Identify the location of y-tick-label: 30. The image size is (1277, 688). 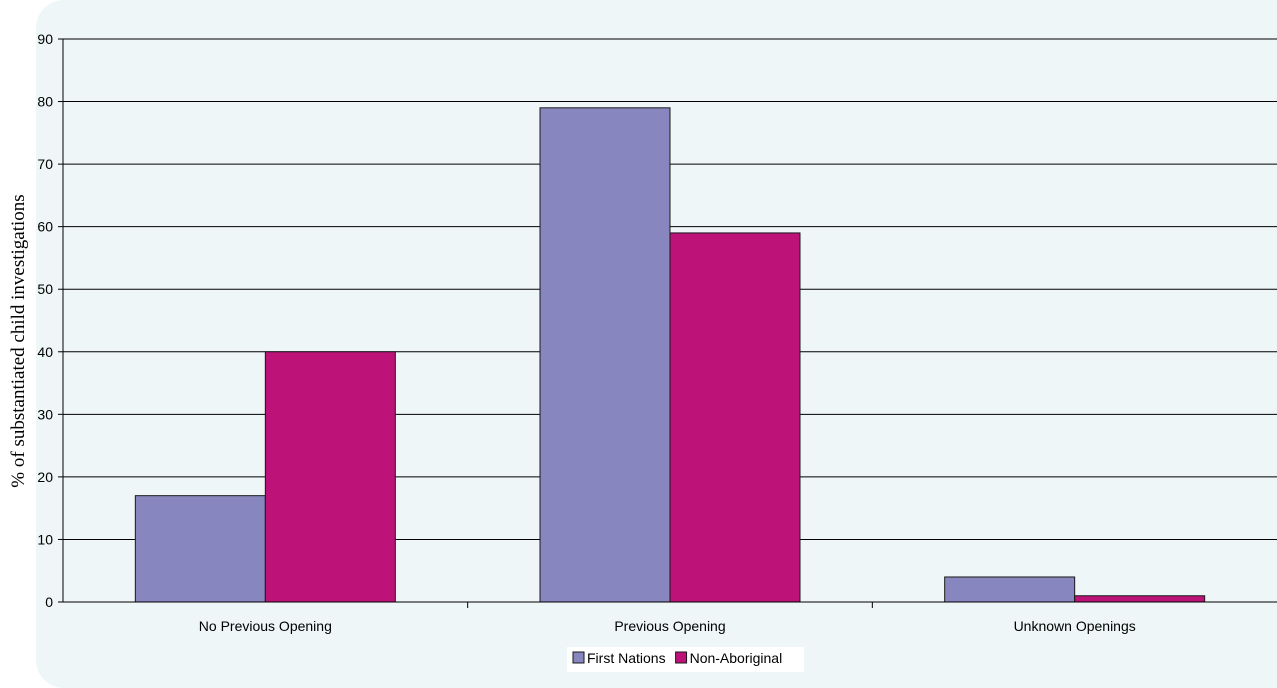
(45, 414).